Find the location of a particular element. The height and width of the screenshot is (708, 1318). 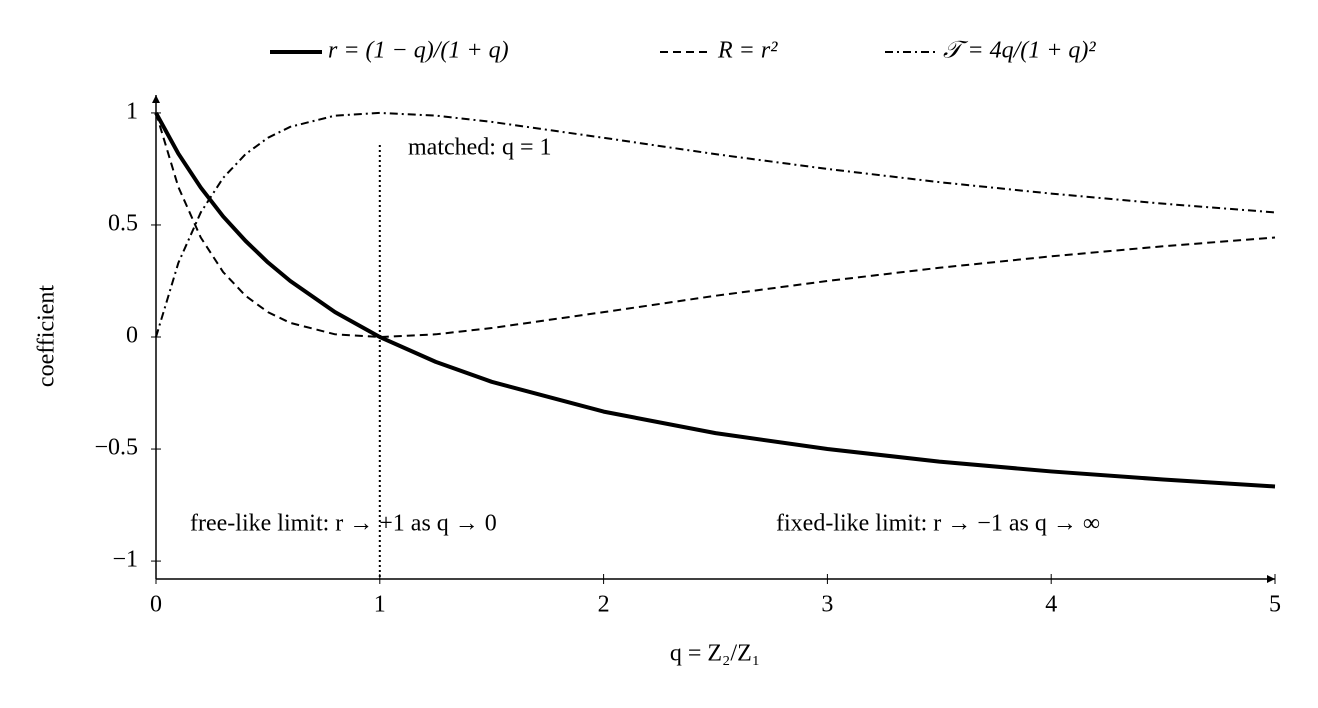

x-tick-label: 0 is located at coordinates (156, 605).